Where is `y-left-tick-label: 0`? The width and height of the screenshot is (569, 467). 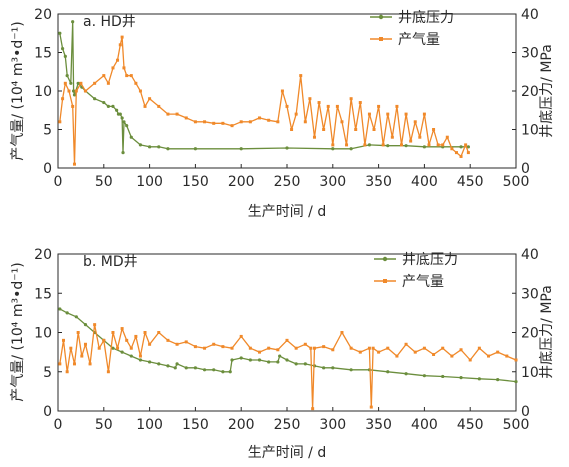 y-left-tick-label: 0 is located at coordinates (47, 412).